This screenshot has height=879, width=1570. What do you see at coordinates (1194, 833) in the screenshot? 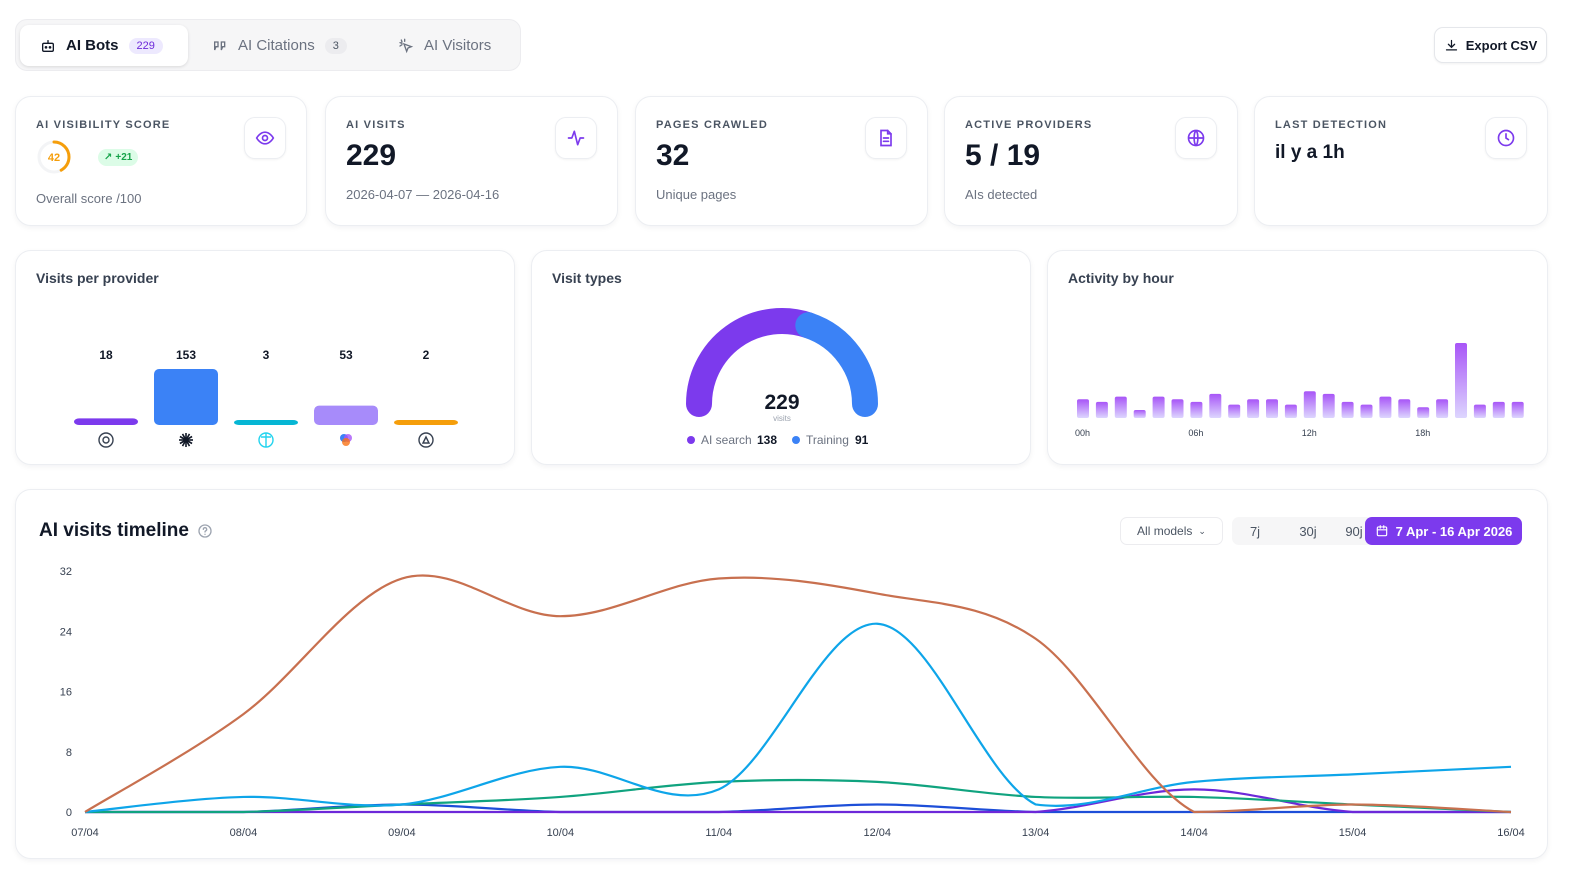
I see `x-tick-label: 14/04` at bounding box center [1194, 833].